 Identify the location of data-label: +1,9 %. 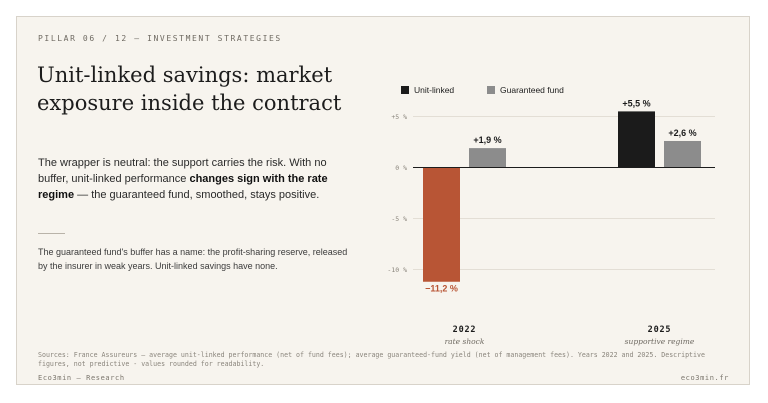
(487, 140).